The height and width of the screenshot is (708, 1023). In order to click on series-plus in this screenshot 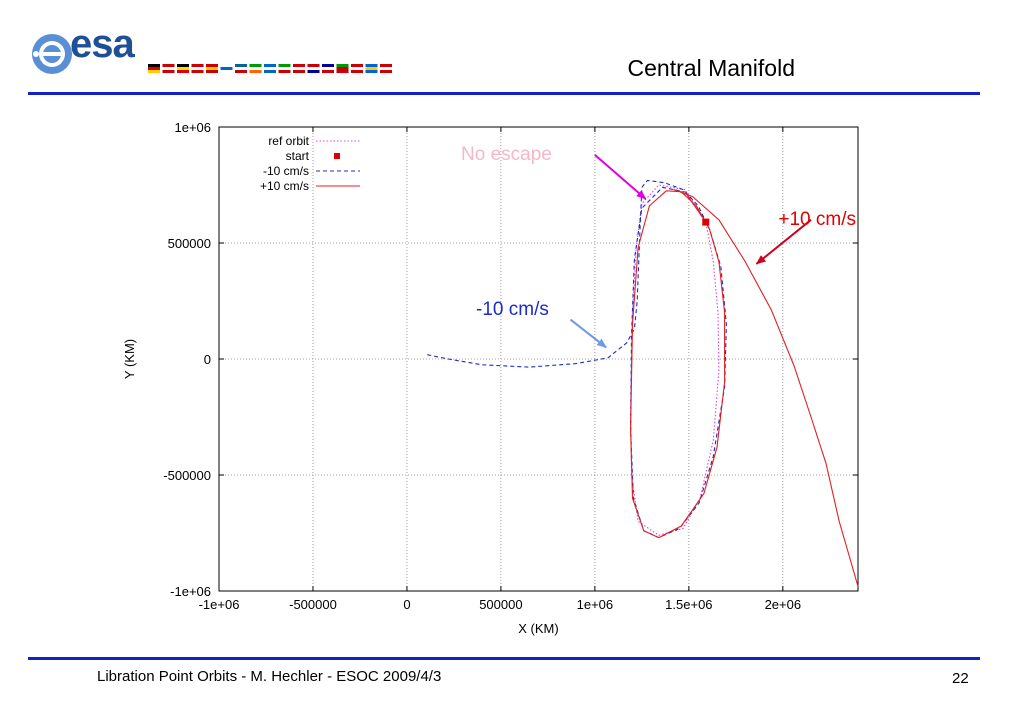, I will do `click(744, 388)`.